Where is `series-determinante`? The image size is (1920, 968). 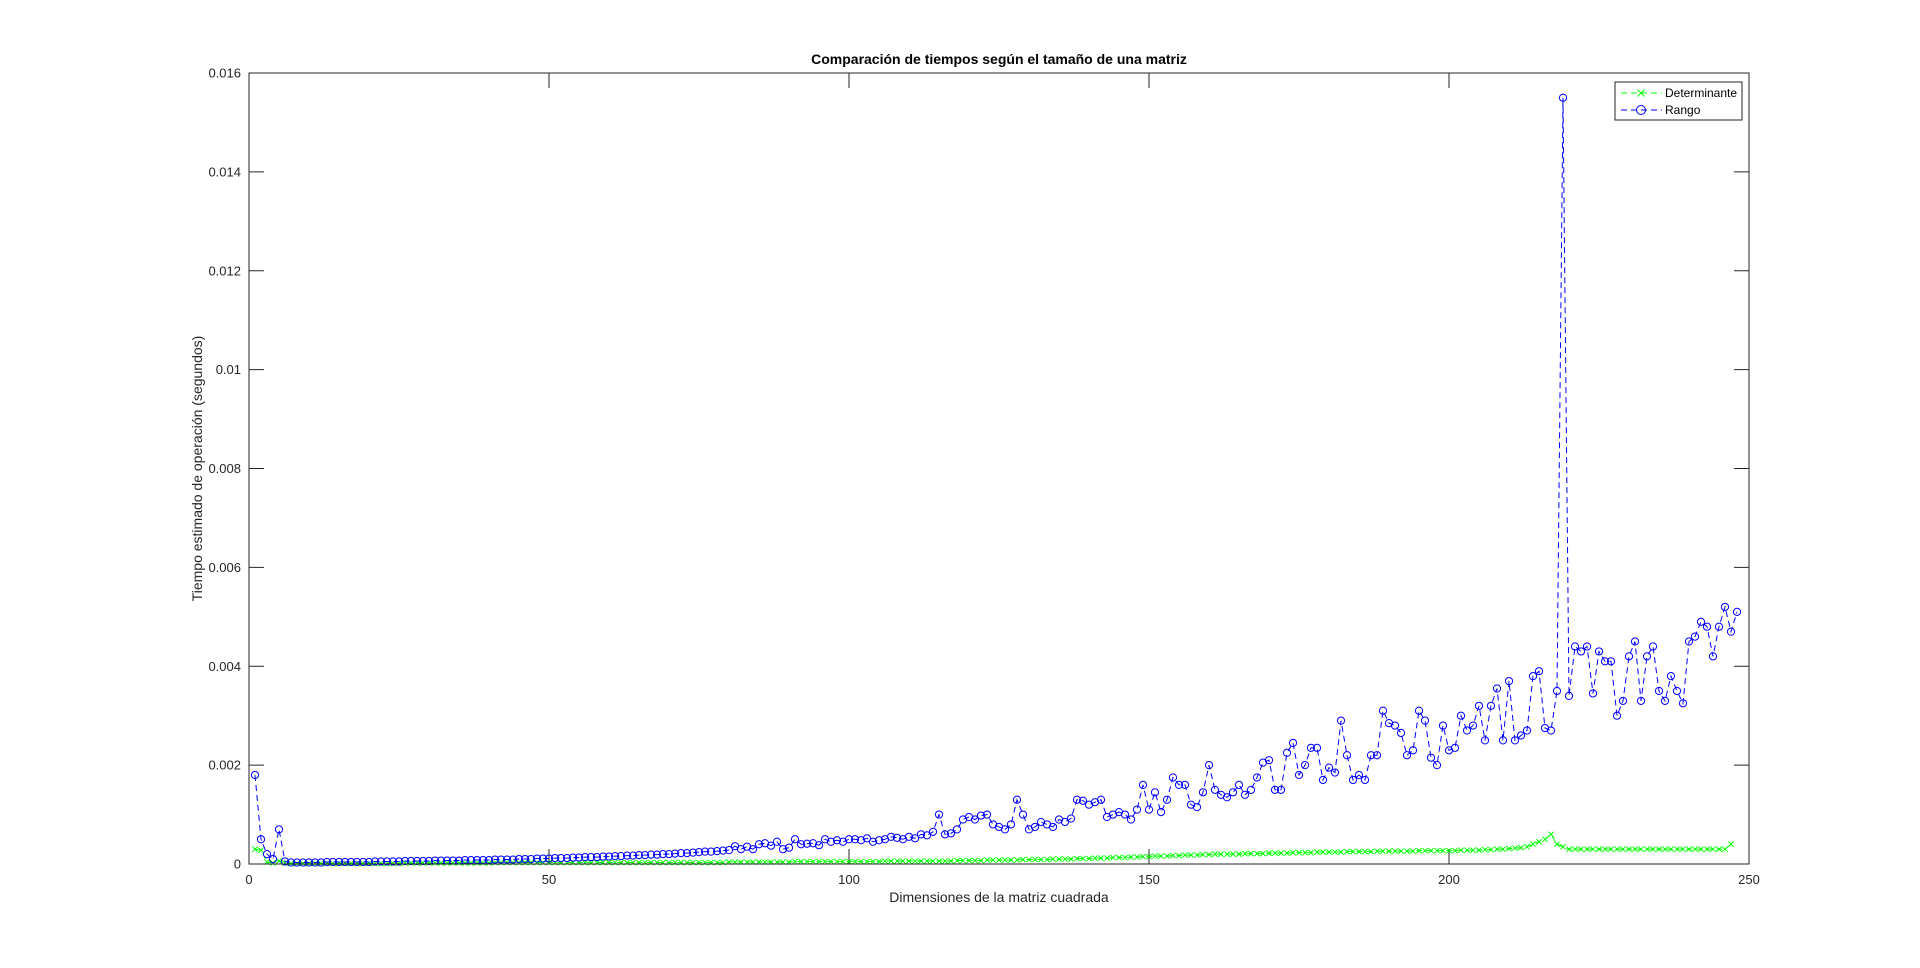
series-determinante is located at coordinates (993, 849).